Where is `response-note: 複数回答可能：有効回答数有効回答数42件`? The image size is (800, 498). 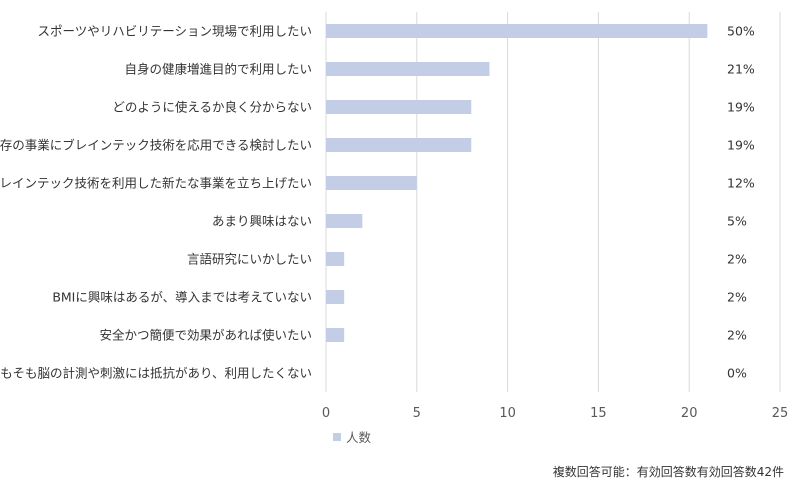
response-note: 複数回答可能：有効回答数有効回答数42件 is located at coordinates (668, 472).